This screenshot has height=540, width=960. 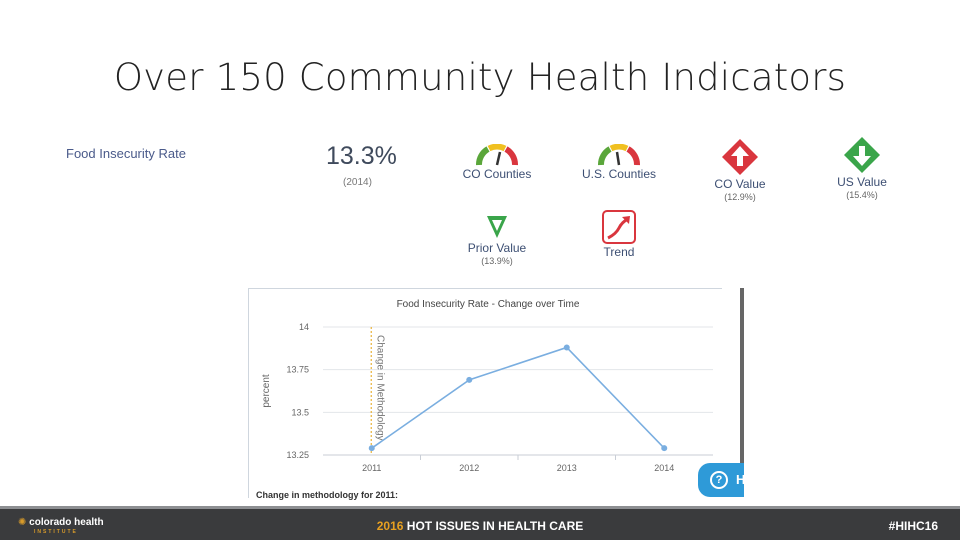 I want to click on prior-value-sub: (13.9%), so click(x=497, y=261).